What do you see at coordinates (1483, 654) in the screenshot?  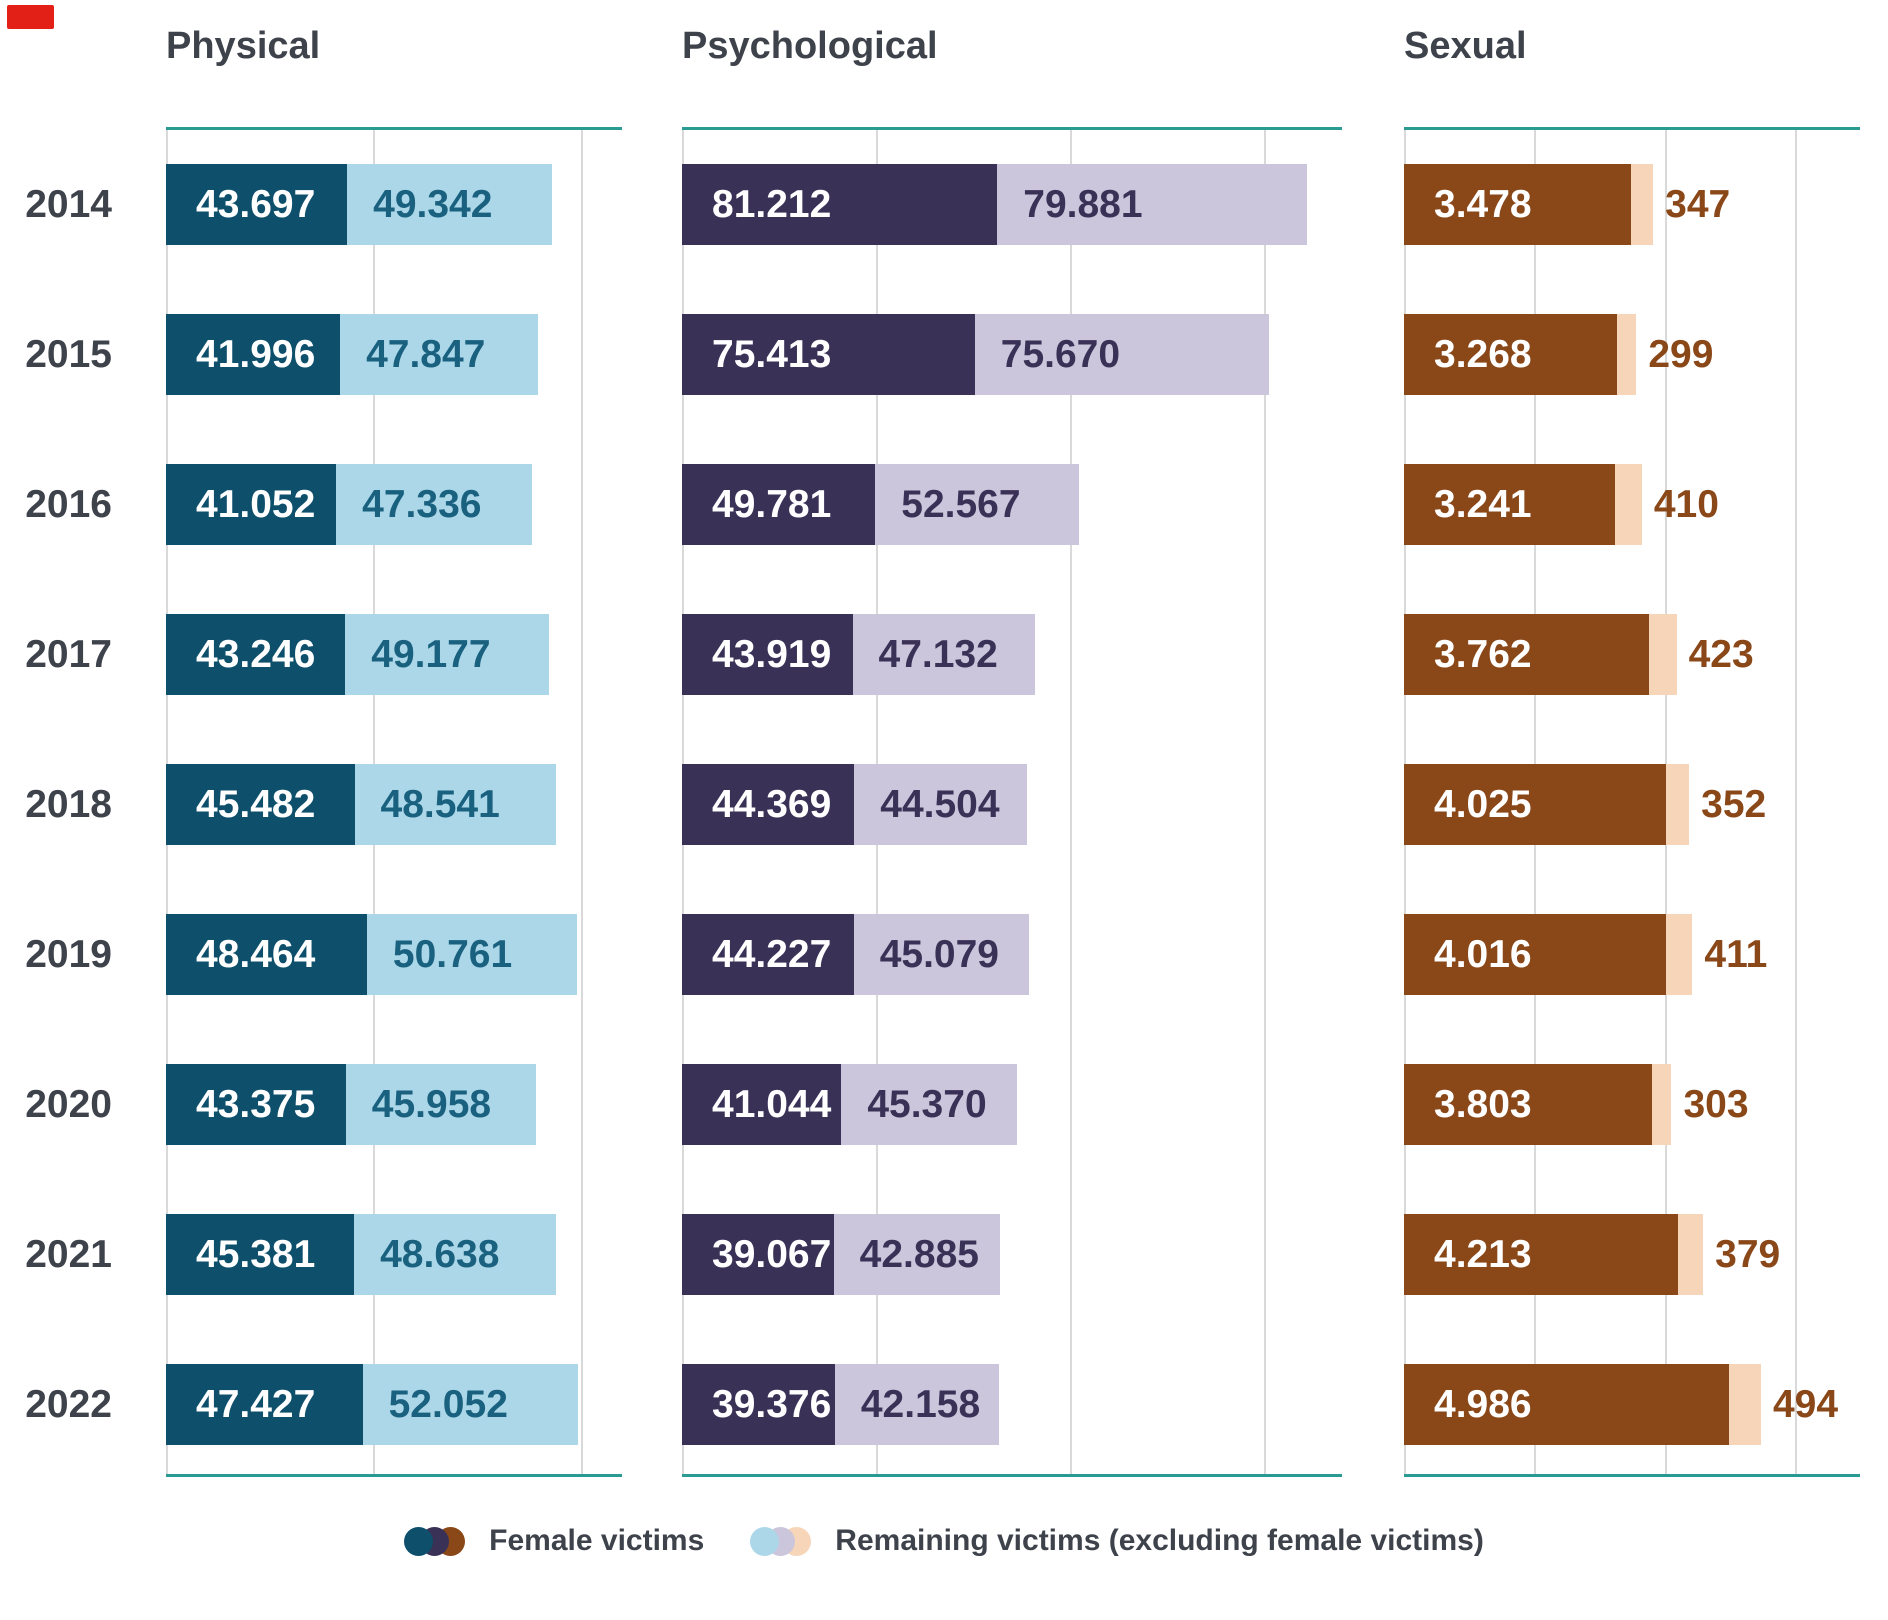 I see `bar-value-label: 3.762` at bounding box center [1483, 654].